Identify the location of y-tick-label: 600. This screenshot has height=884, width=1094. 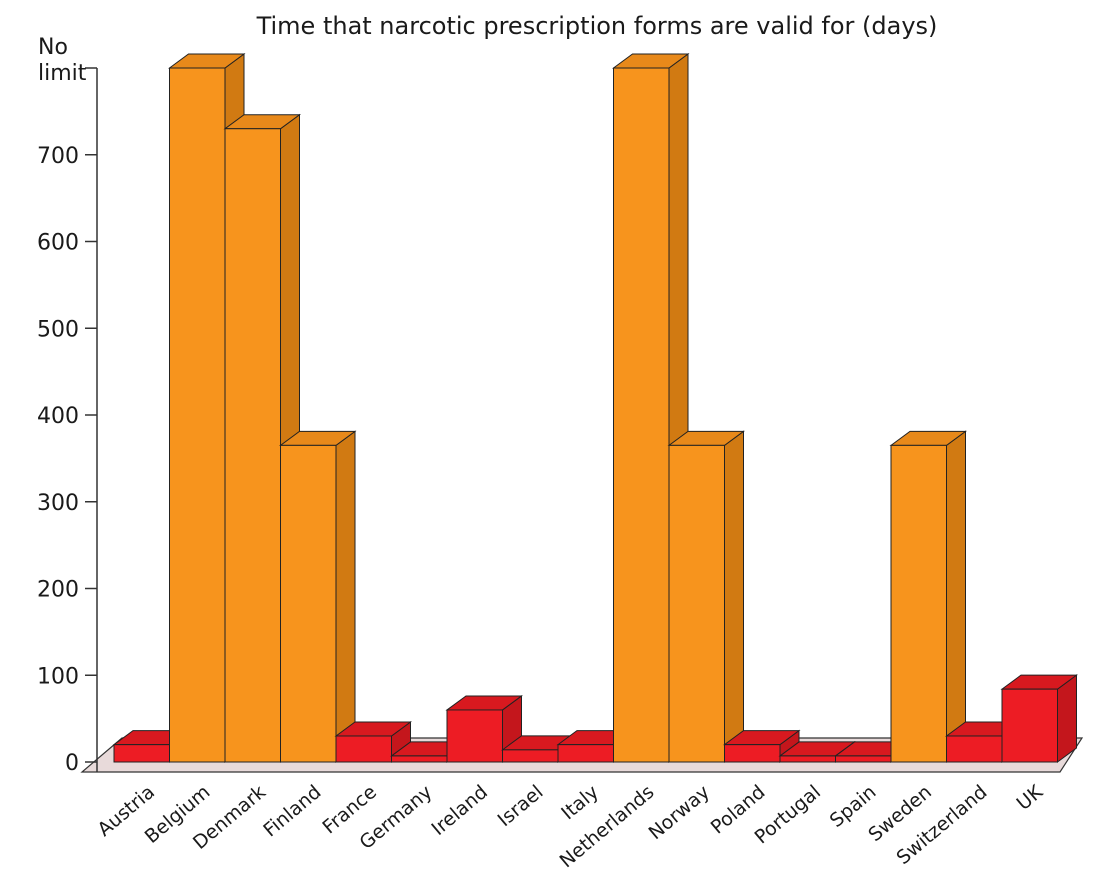
(58, 243).